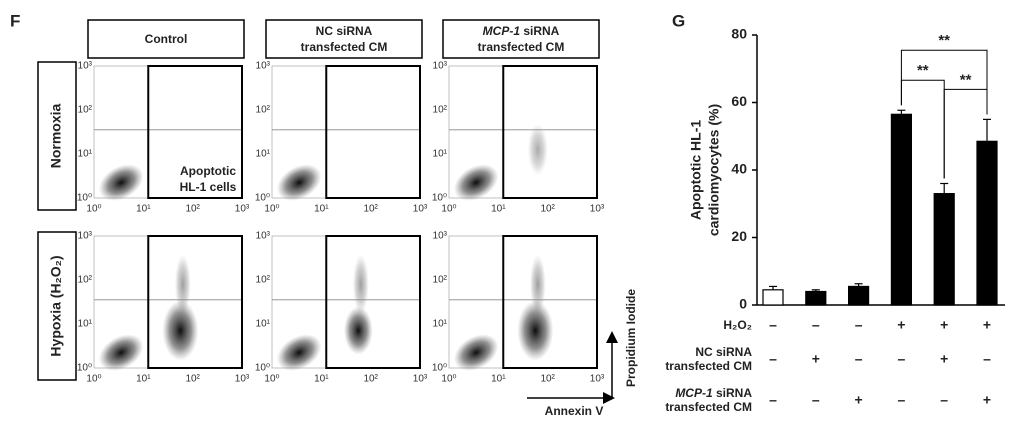 This screenshot has width=1024, height=429. I want to click on y-axis-label: Propidium Iodide, so click(631, 338).